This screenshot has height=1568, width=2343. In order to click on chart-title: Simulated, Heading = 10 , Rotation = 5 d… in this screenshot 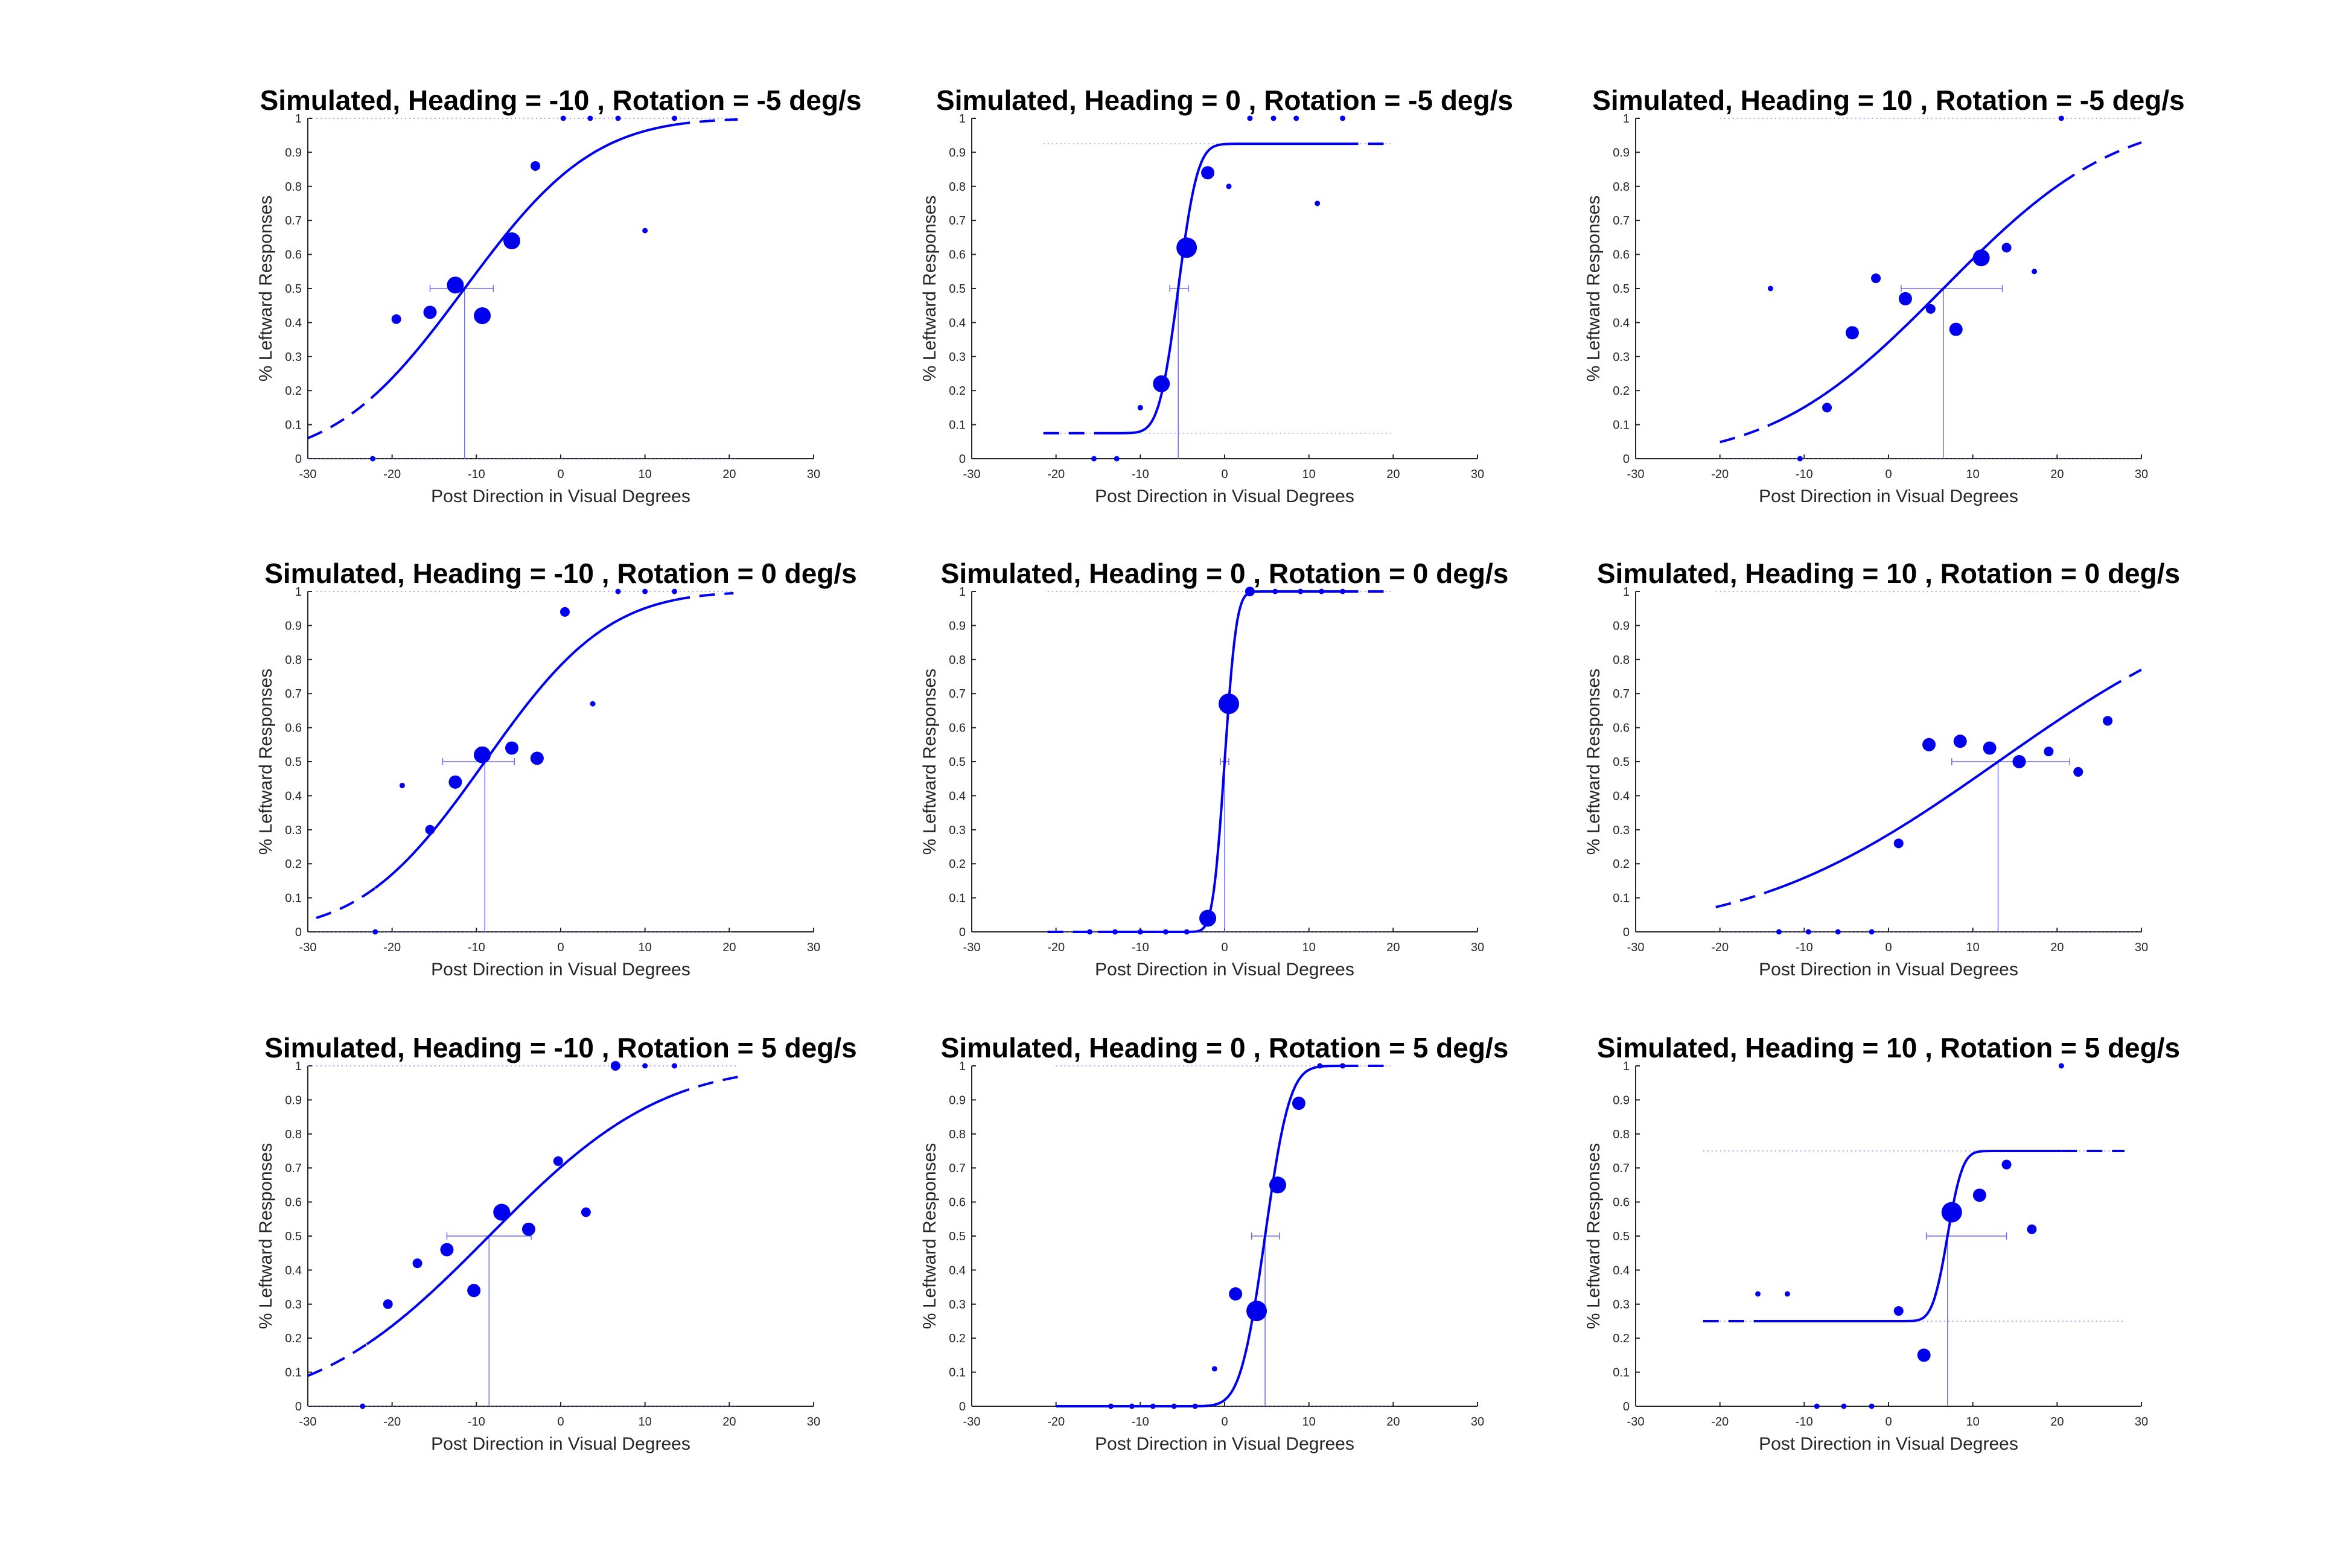, I will do `click(1888, 1048)`.